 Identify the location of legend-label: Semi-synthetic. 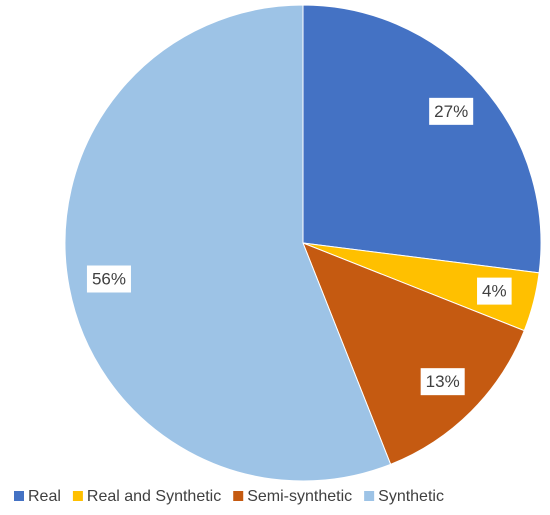
(299, 496).